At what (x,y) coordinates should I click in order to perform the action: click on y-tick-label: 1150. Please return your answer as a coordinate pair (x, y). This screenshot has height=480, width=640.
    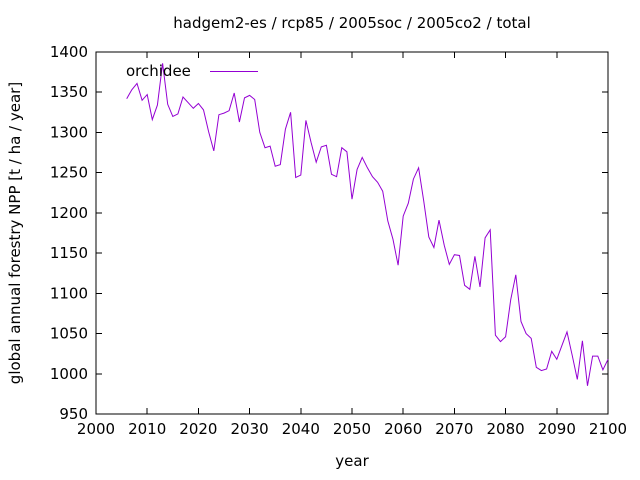
    Looking at the image, I should click on (69, 253).